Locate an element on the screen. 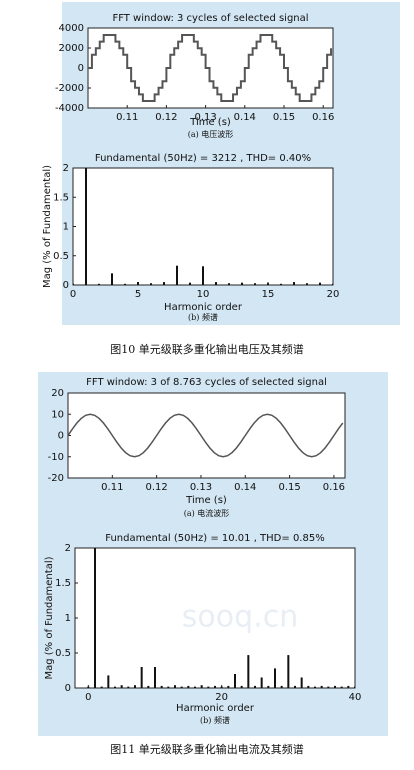 The image size is (414, 770). y-tick-label: -10 is located at coordinates (56, 457).